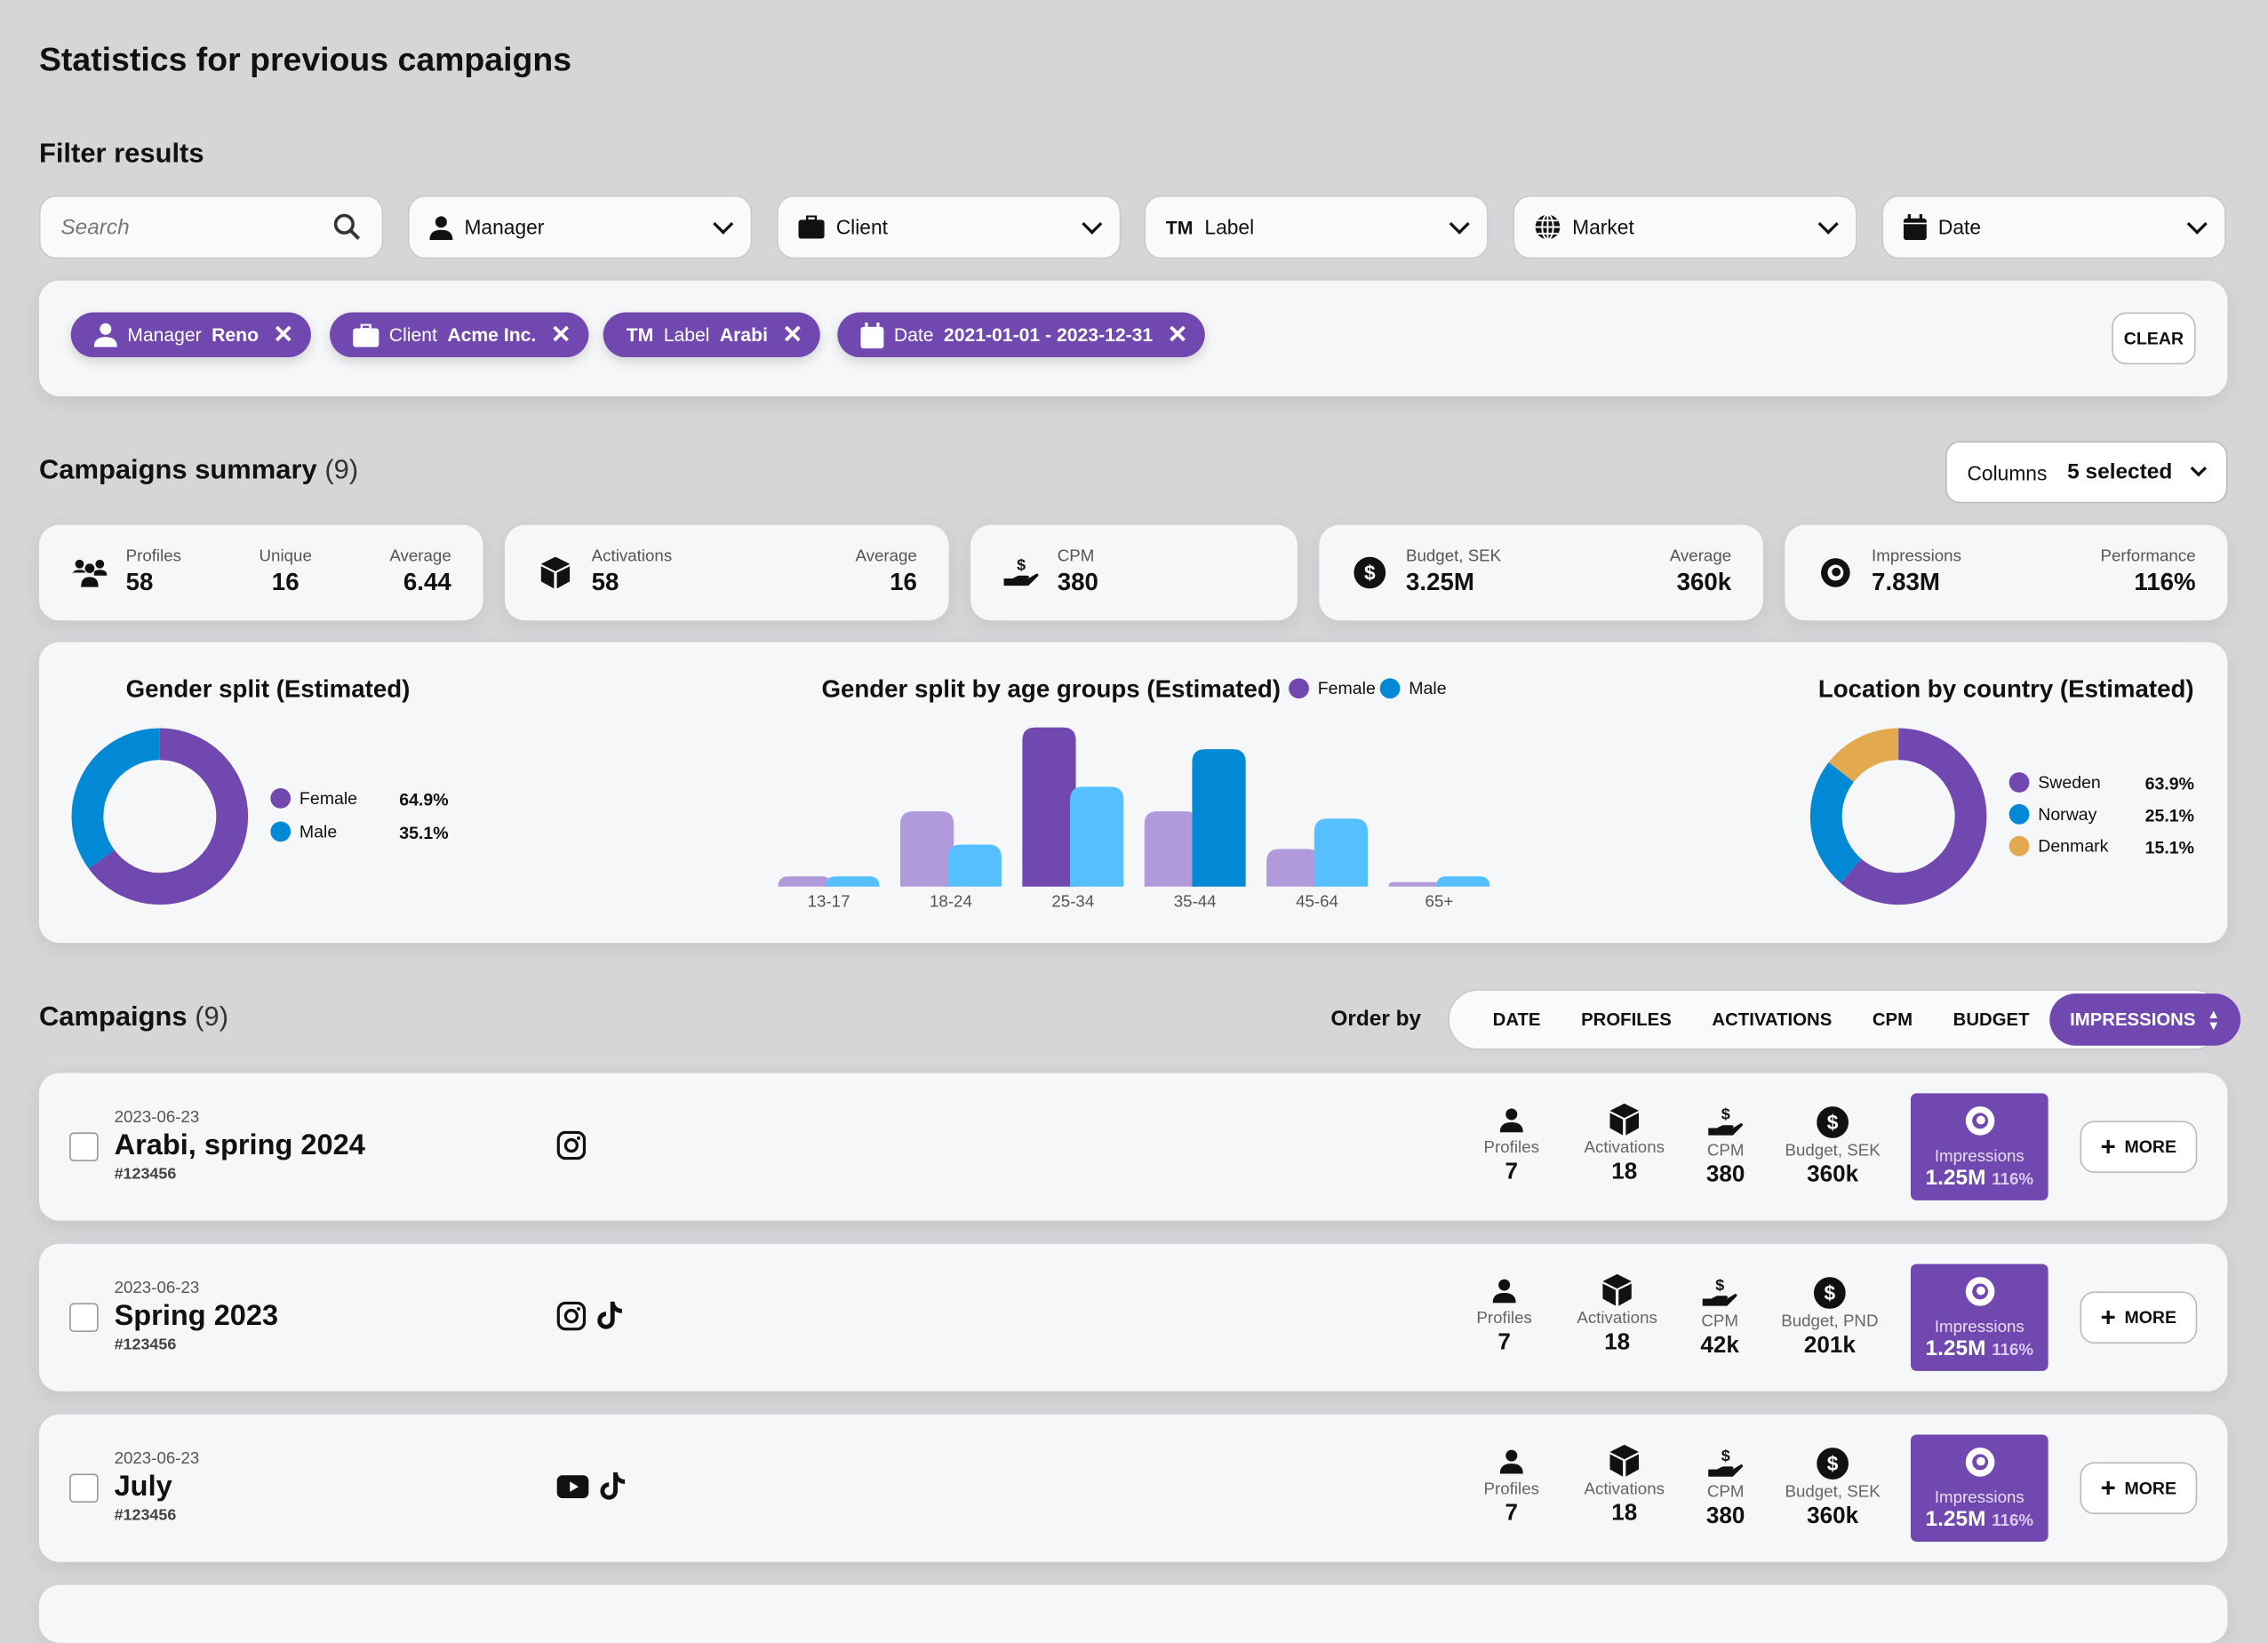 The image size is (2268, 1643). Describe the element at coordinates (1048, 335) in the screenshot. I see `chip-value: 2021-01-01 - 2023-12-31` at that location.